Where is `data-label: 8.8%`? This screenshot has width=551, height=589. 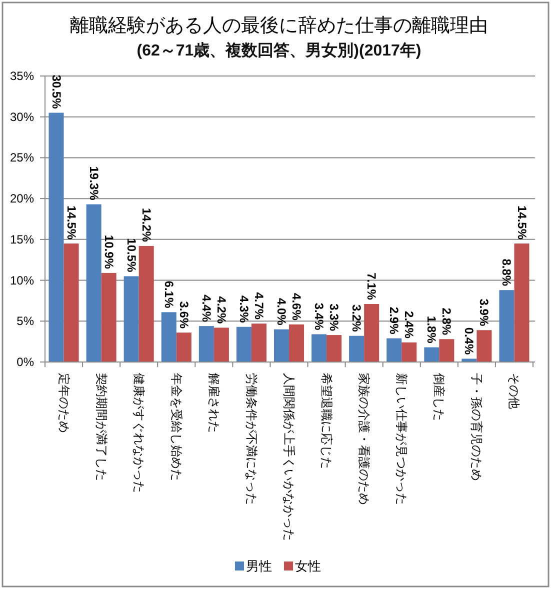
data-label: 8.8% is located at coordinates (507, 272).